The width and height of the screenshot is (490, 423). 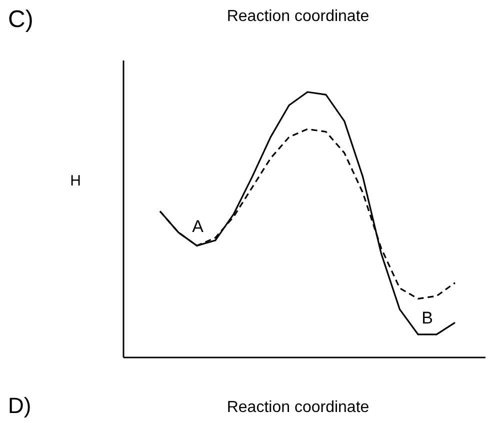 I want to click on text: Reaction coordinate, so click(x=298, y=408).